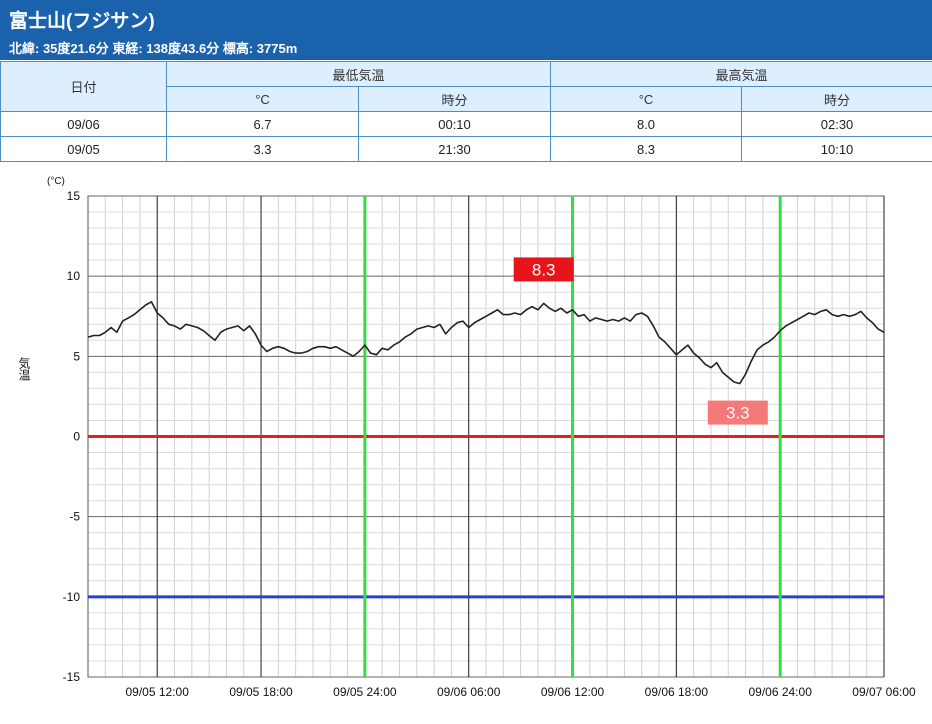 This screenshot has height=724, width=932. I want to click on temperature-line, so click(486, 343).